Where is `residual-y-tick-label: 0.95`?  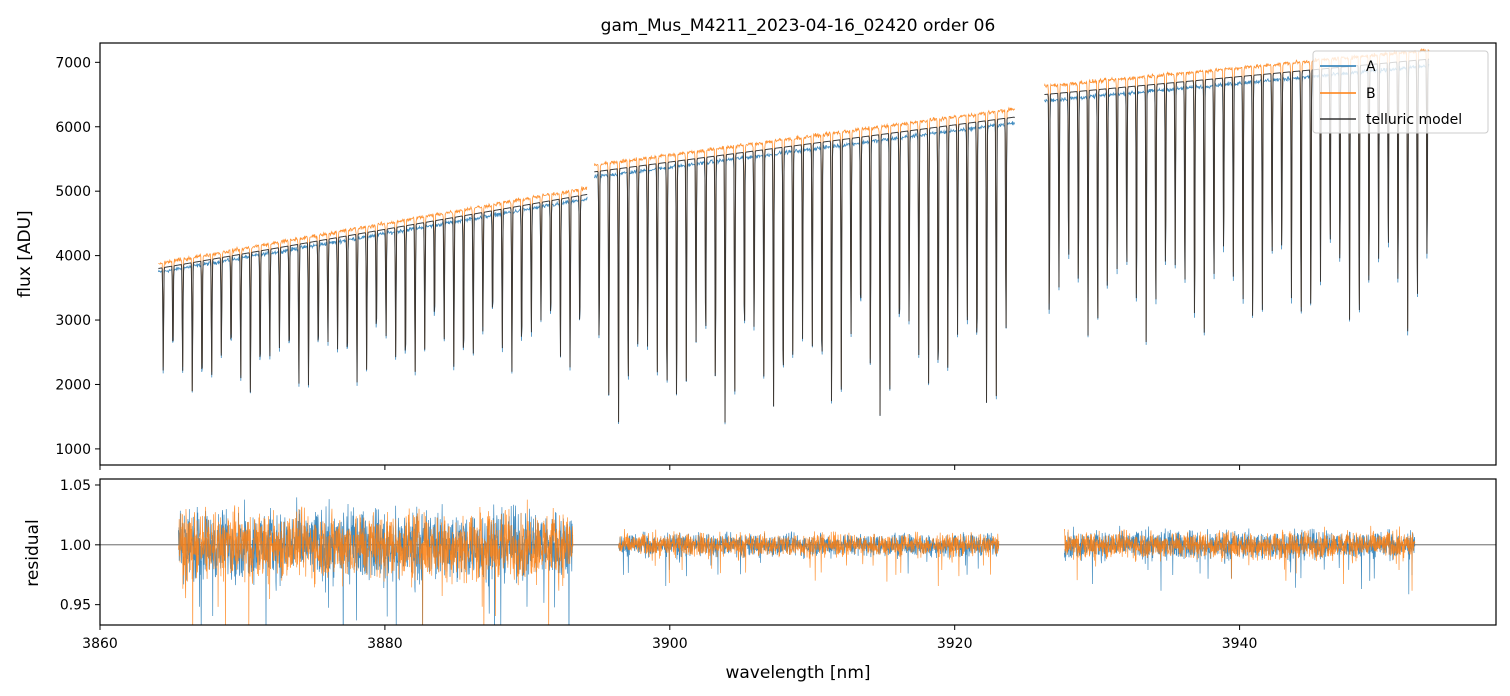
residual-y-tick-label: 0.95 is located at coordinates (75, 606).